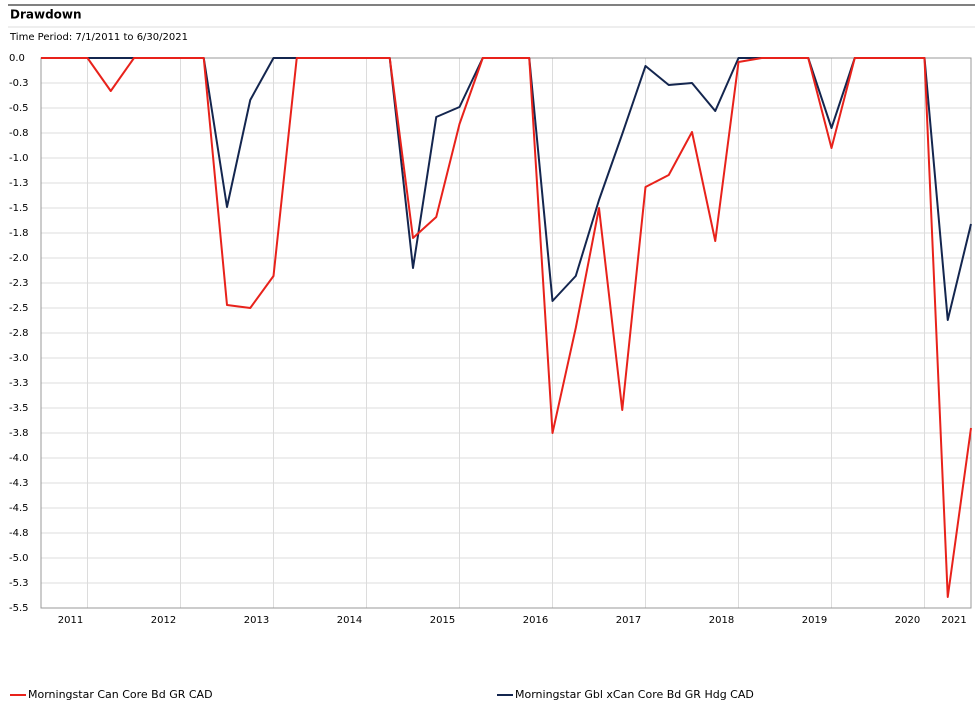  Describe the element at coordinates (19, 83) in the screenshot. I see `y-tick-label: -0.3` at that location.